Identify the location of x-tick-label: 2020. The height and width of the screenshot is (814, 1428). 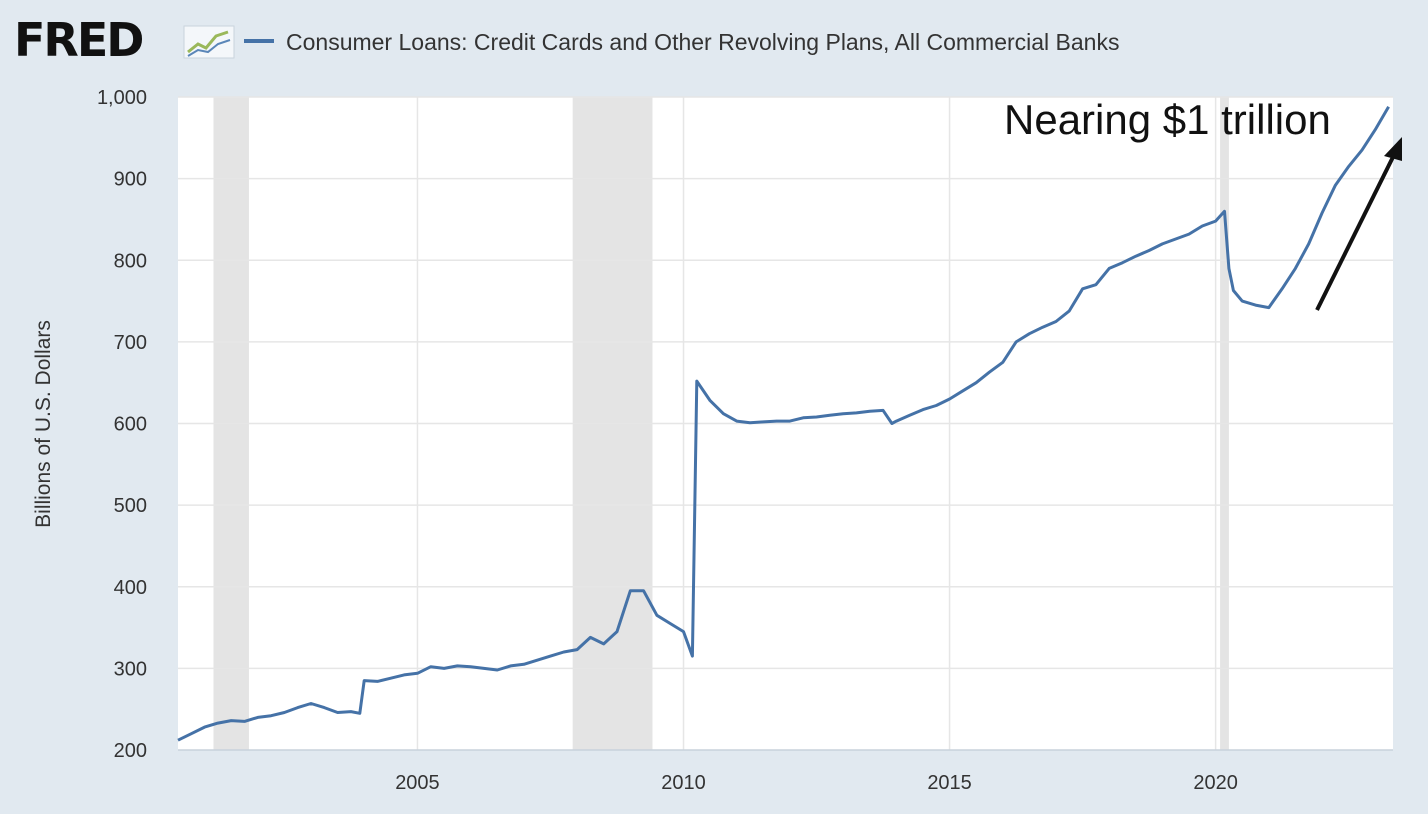
(1215, 783).